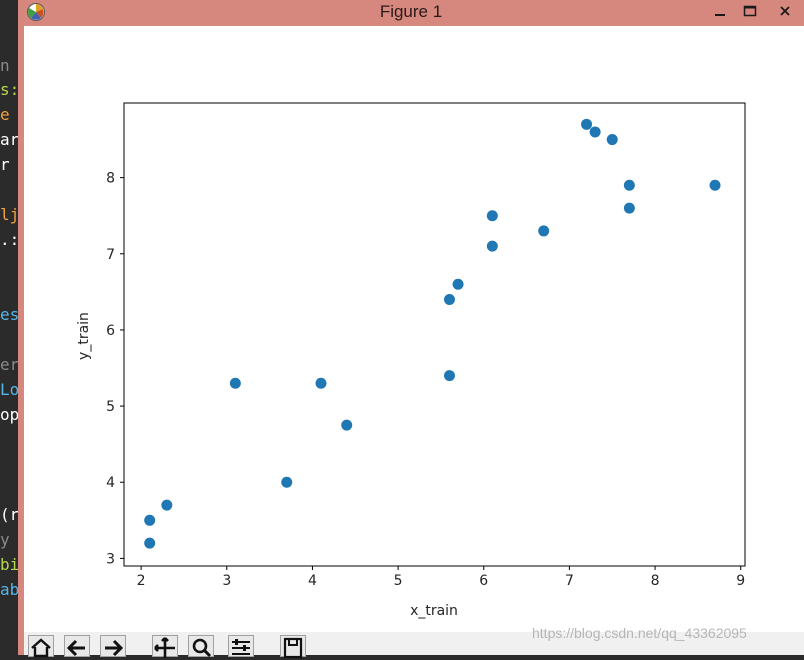 The image size is (804, 660). I want to click on configure-subplots-icon, so click(241, 647).